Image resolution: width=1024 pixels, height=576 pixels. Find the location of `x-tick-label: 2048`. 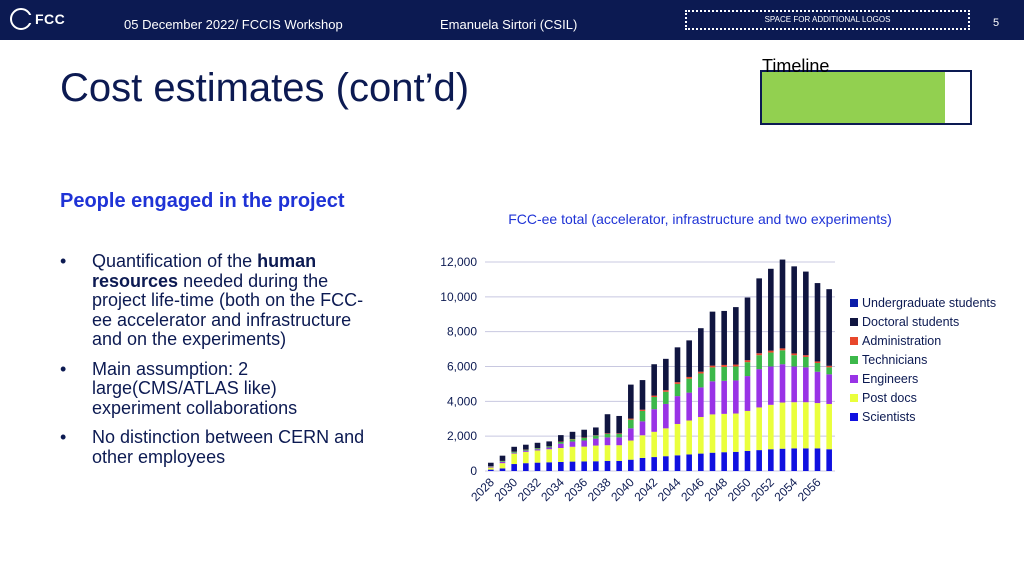

x-tick-label: 2048 is located at coordinates (716, 489).